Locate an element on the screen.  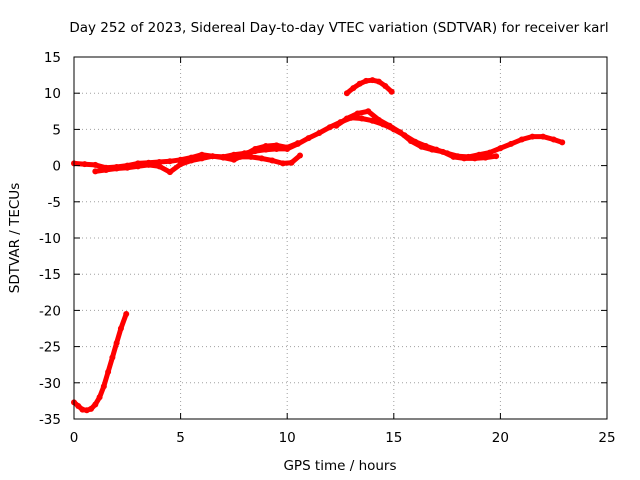
y-tick-label: 0 is located at coordinates (56, 167).